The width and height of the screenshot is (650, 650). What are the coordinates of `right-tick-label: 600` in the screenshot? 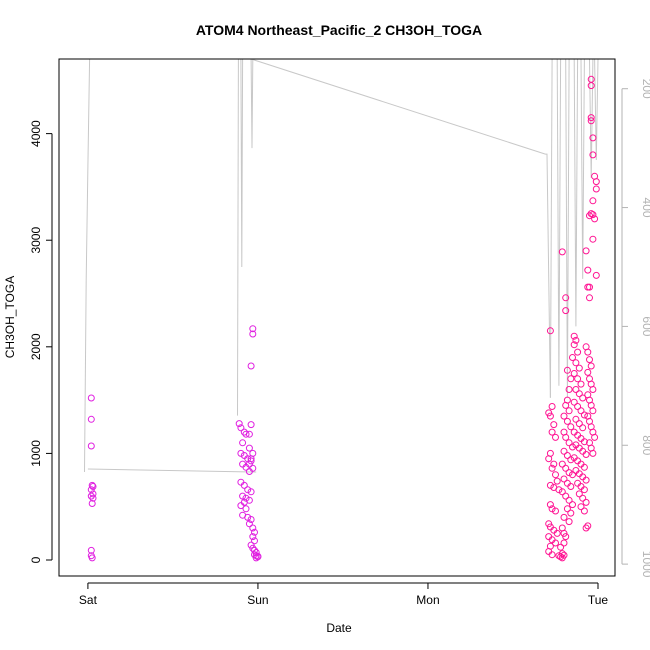 It's located at (645, 326).